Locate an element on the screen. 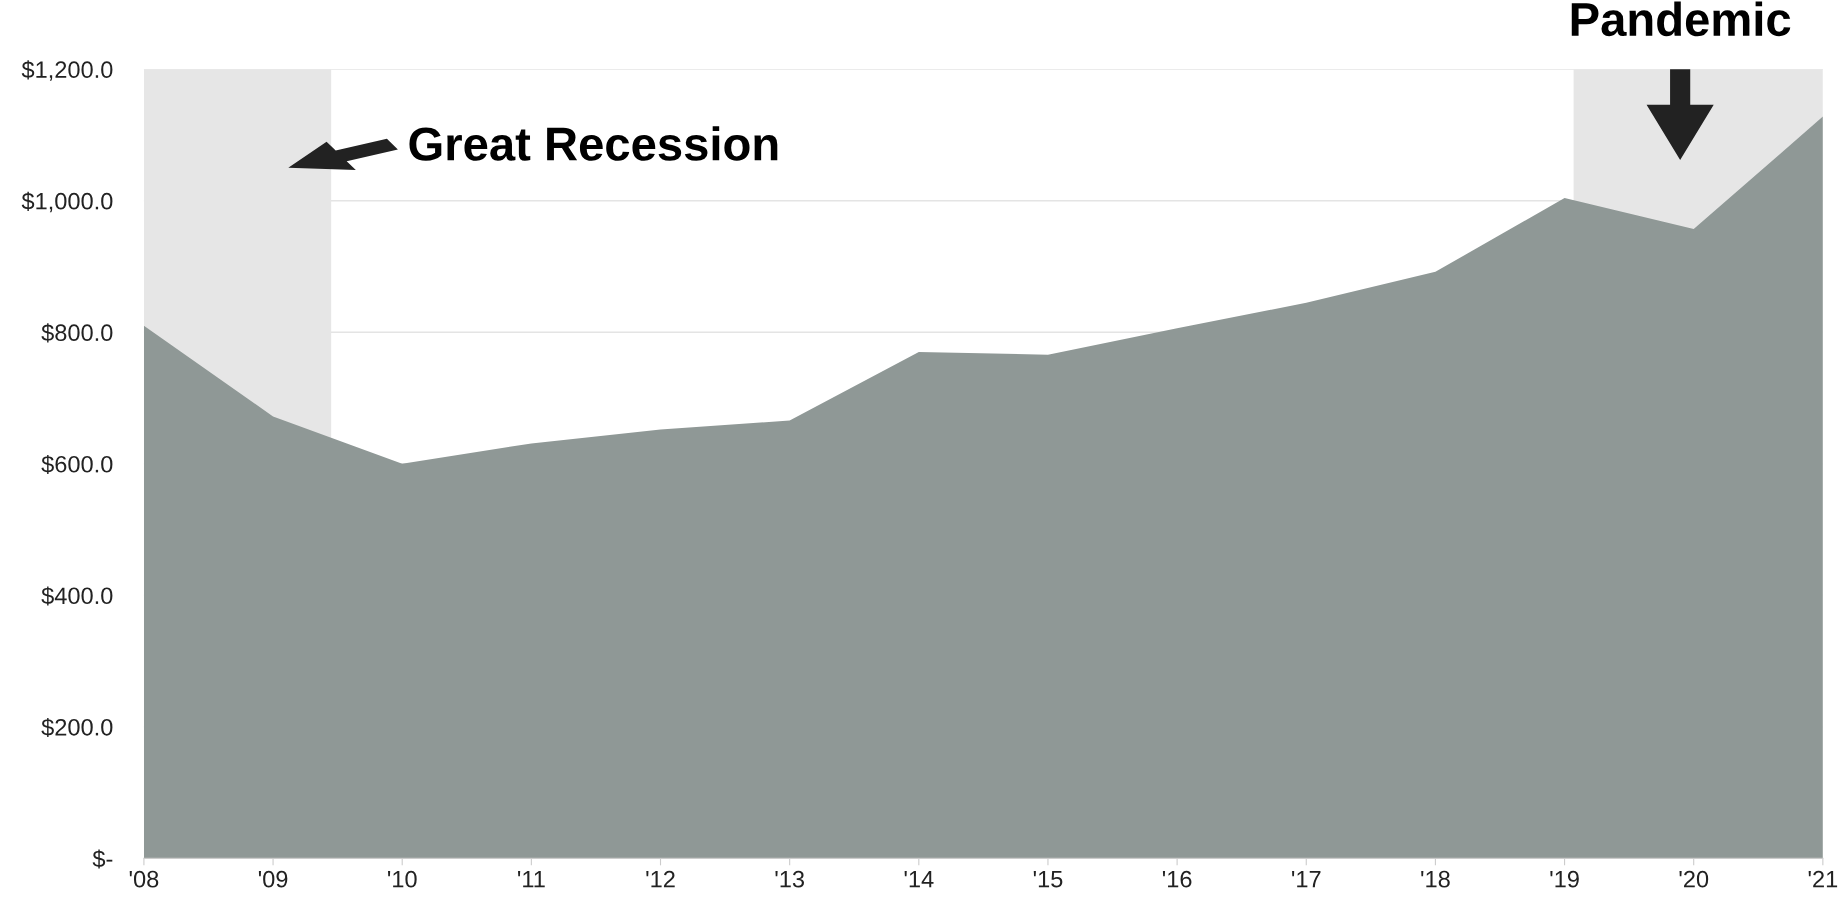 The height and width of the screenshot is (923, 1845). annotation: Great Recession is located at coordinates (593, 143).